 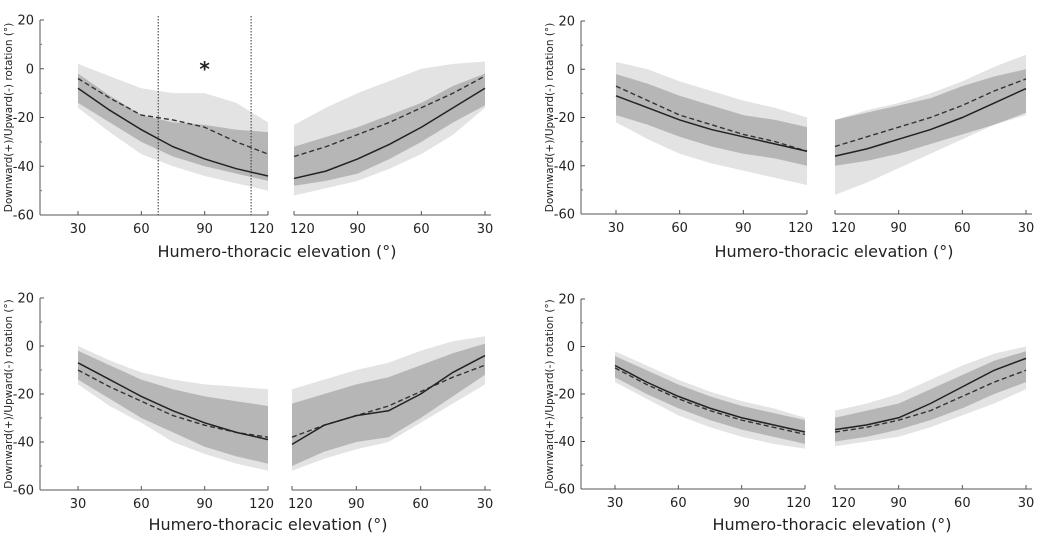 What do you see at coordinates (204, 69) in the screenshot?
I see `significance-annotation: *` at bounding box center [204, 69].